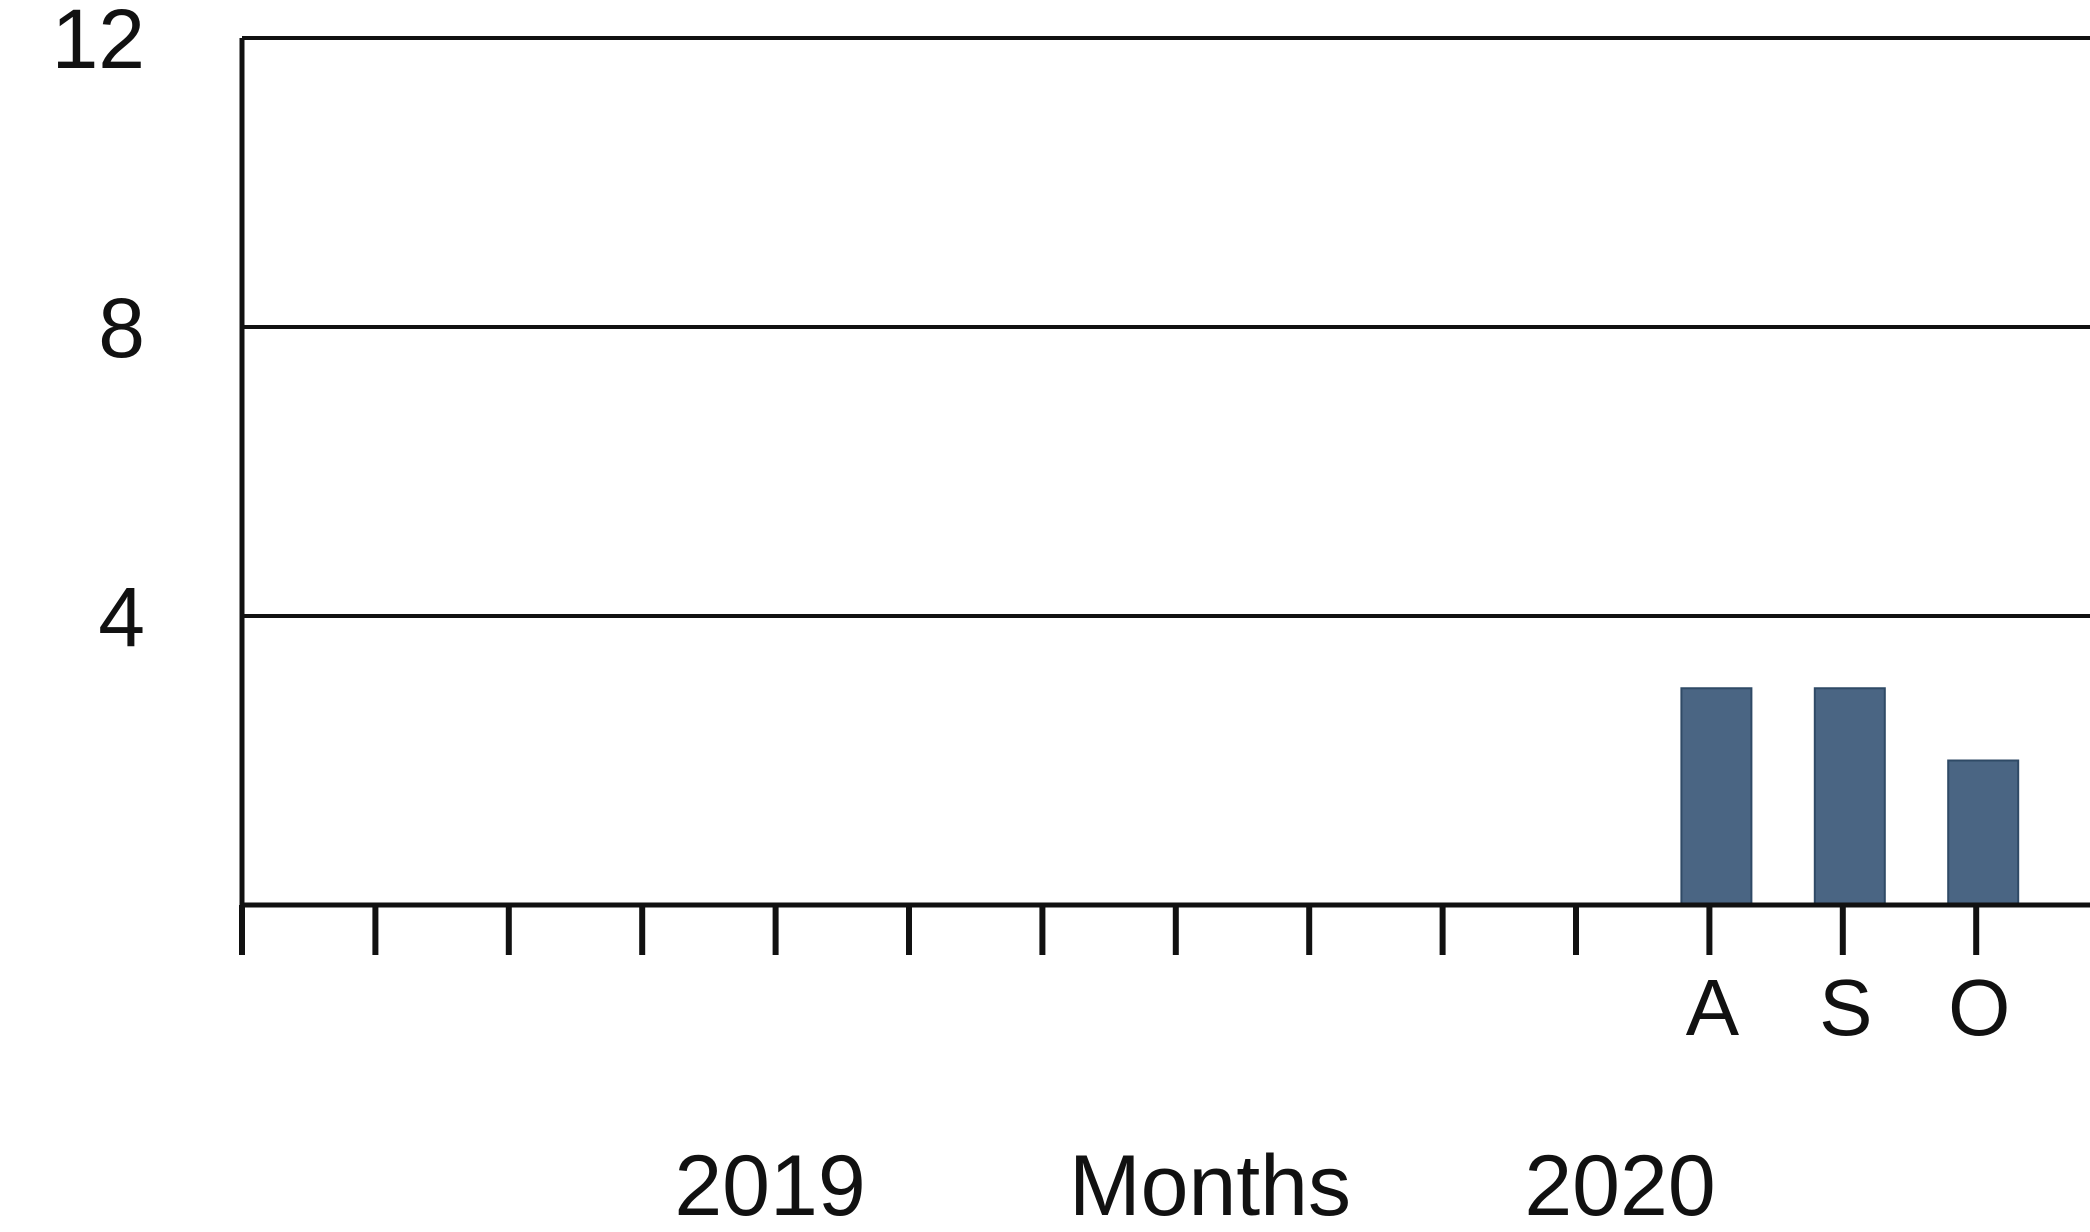 The height and width of the screenshot is (1232, 2090). I want to click on bar-A, so click(1716, 796).